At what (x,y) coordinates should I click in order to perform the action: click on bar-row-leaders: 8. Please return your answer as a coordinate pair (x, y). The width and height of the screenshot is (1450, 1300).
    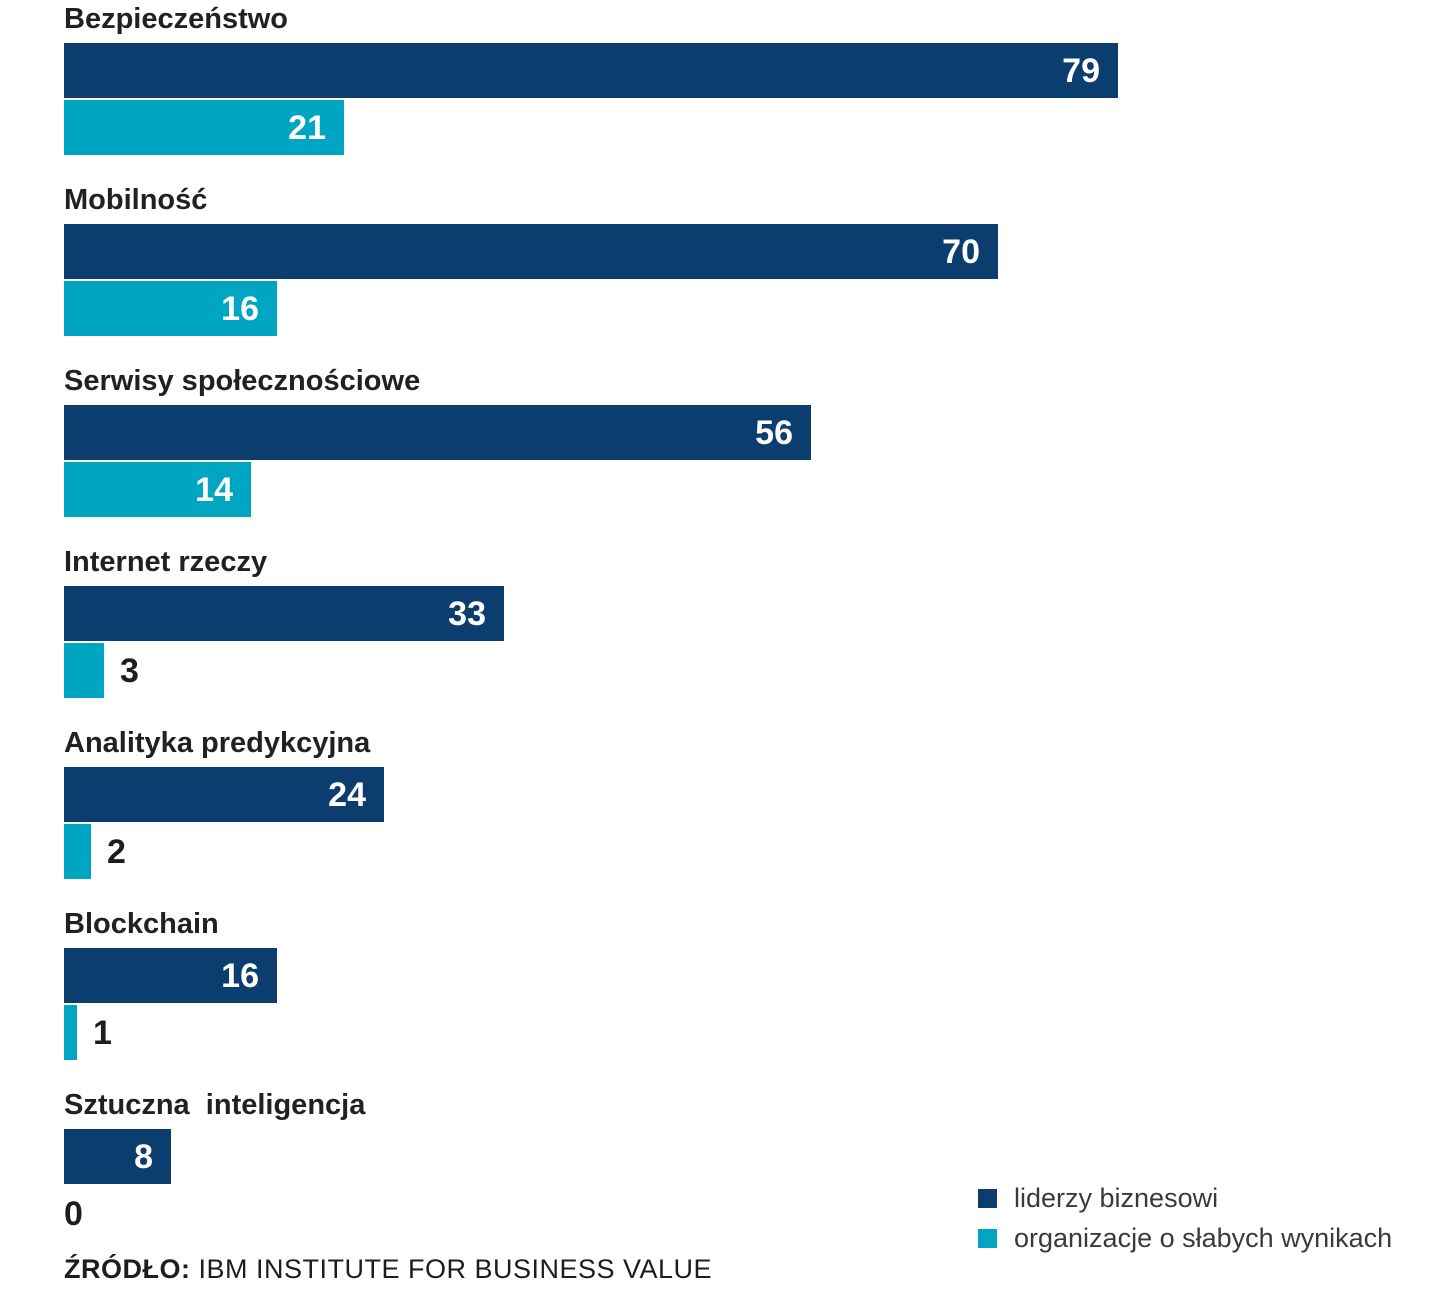
    Looking at the image, I should click on (744, 1156).